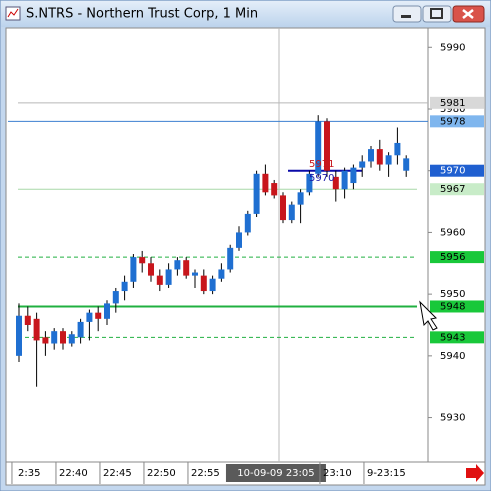 This screenshot has height=495, width=491. I want to click on minimize-button, so click(407, 14).